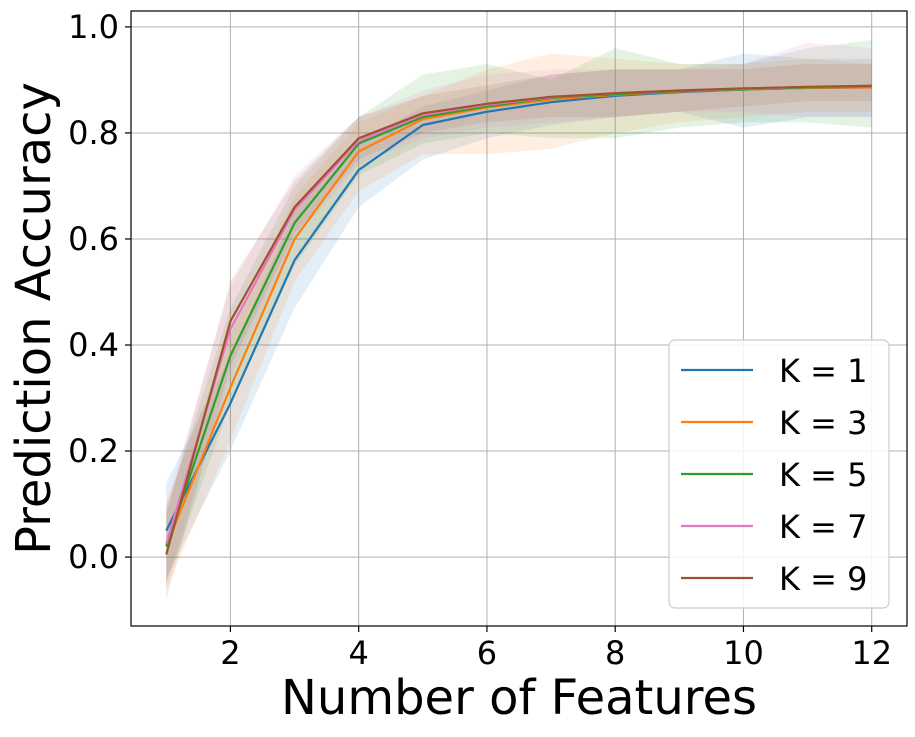  I want to click on y-tick-label: 0.2, so click(93, 451).